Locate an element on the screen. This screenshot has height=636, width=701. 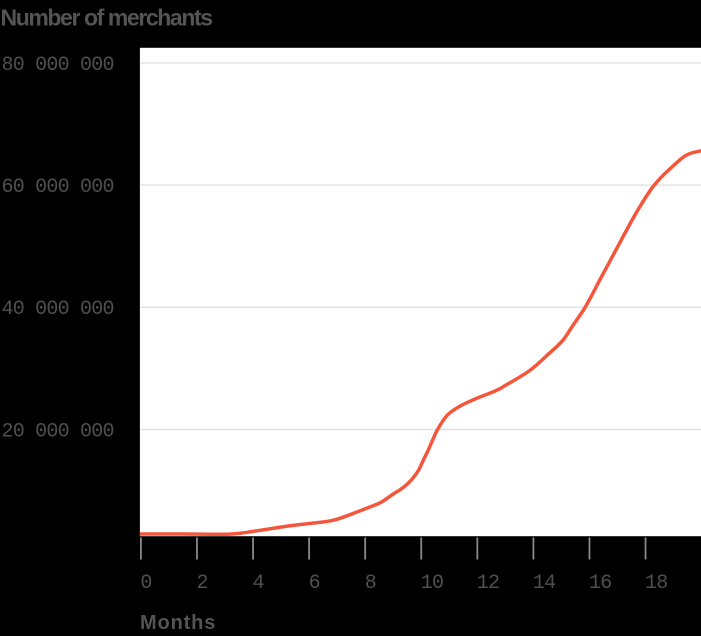
svg-text: 40 000 000 is located at coordinates (58, 309).